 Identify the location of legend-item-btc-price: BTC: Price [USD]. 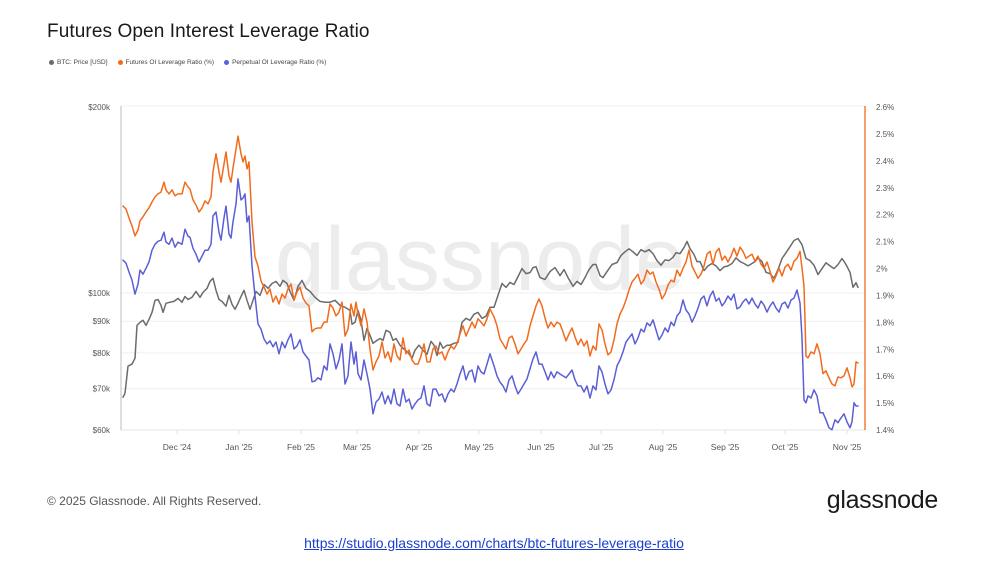
(78, 62).